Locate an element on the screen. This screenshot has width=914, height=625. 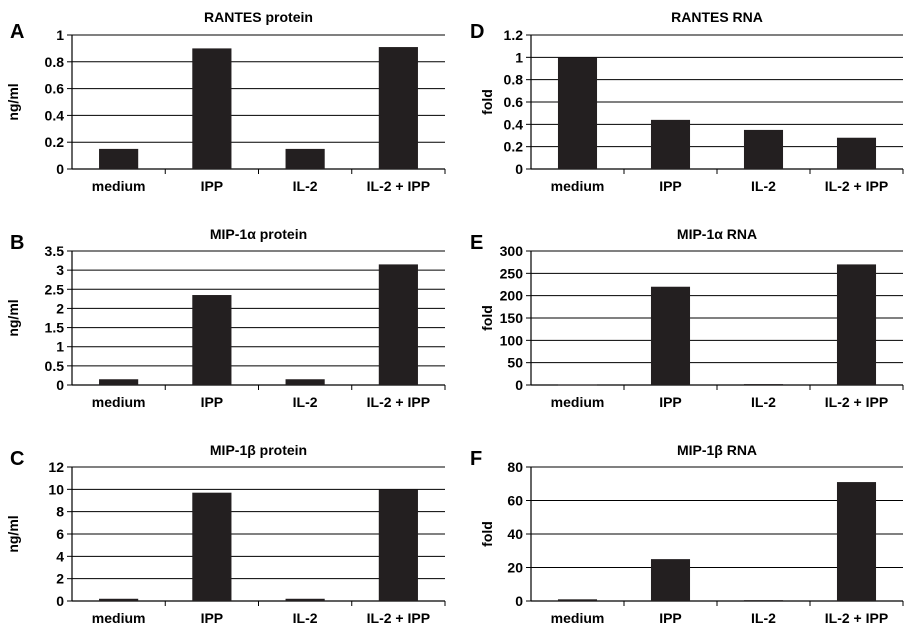
y-tick-label: 100 is located at coordinates (512, 340).